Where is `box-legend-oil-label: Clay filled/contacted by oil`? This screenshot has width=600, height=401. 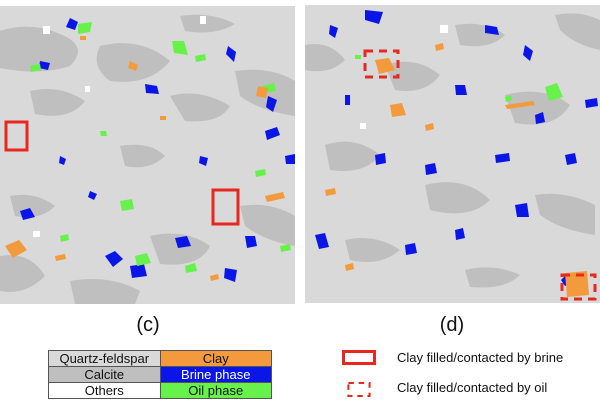
box-legend-oil-label: Clay filled/contacted by oil is located at coordinates (472, 387).